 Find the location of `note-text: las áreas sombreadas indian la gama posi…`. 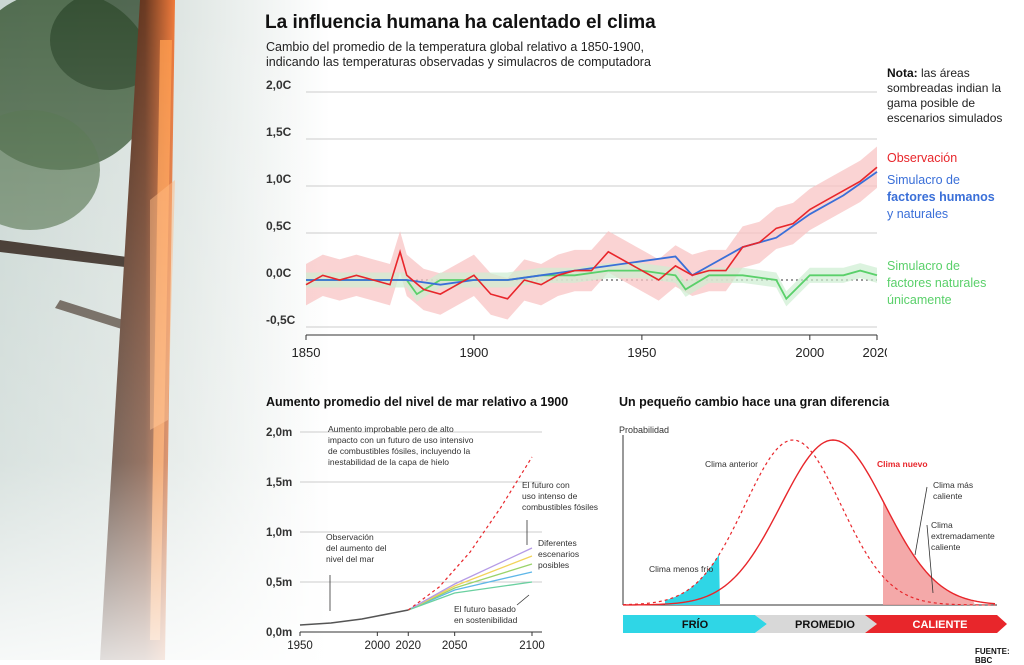

note-text: las áreas sombreadas indian la gama posi… is located at coordinates (945, 95).